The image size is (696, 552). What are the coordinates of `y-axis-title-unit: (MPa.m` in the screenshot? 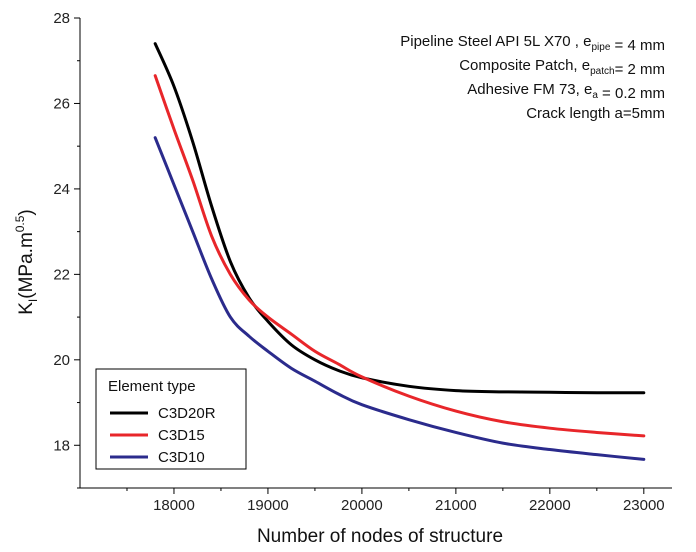 It's located at (26, 265).